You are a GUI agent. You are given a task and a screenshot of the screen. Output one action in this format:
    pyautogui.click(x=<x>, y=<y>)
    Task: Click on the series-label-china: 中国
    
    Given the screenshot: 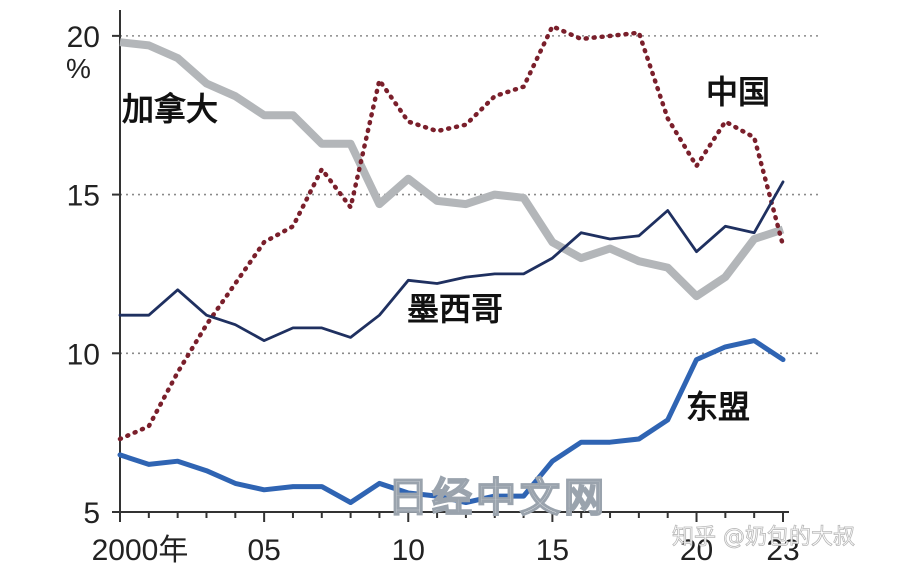 What is the action you would take?
    pyautogui.click(x=738, y=92)
    